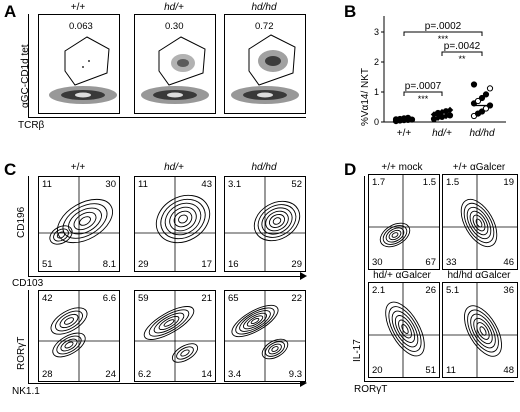 The image size is (520, 412). What do you see at coordinates (47, 374) in the screenshot?
I see `quadrant-value-ll: 28` at bounding box center [47, 374].